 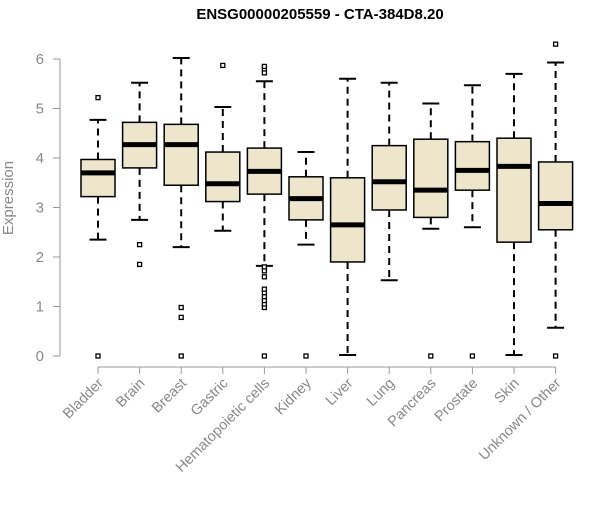 I want to click on x-tick-label: Liver, so click(x=340, y=392).